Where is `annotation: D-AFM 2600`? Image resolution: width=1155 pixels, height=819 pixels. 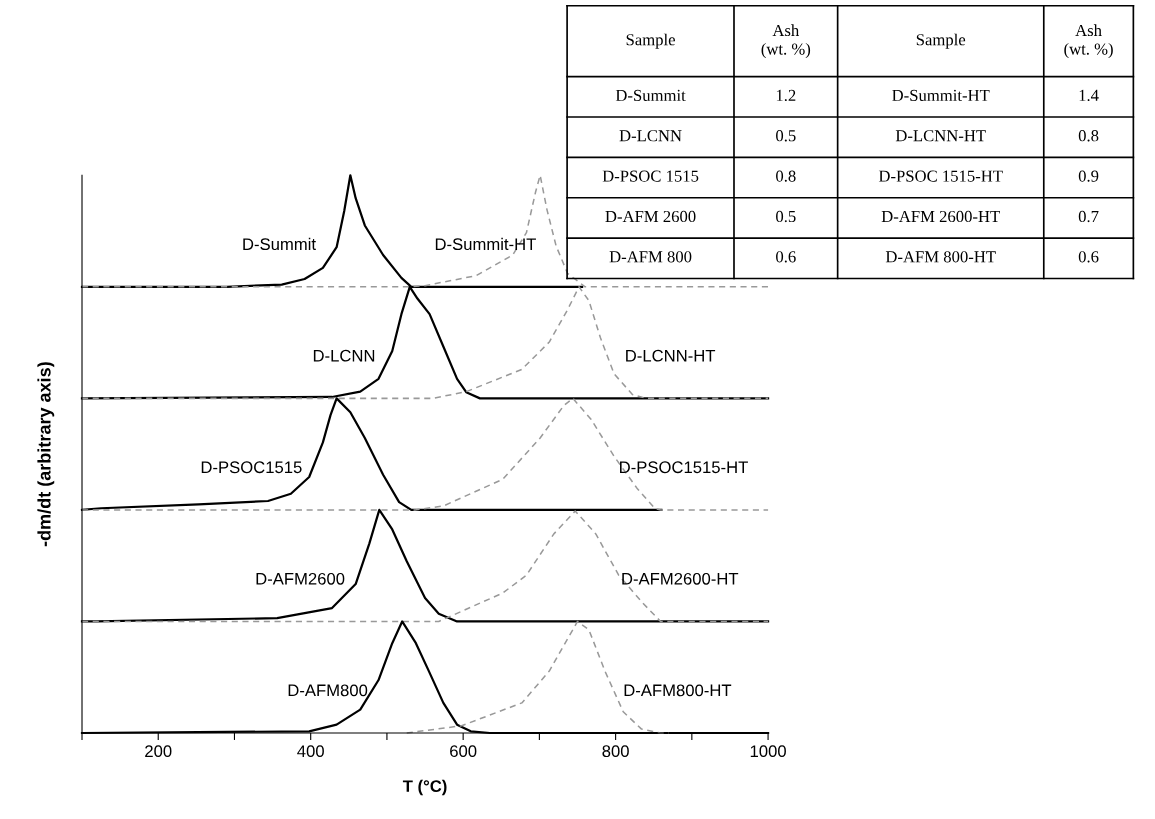
annotation: D-AFM 2600 is located at coordinates (650, 216).